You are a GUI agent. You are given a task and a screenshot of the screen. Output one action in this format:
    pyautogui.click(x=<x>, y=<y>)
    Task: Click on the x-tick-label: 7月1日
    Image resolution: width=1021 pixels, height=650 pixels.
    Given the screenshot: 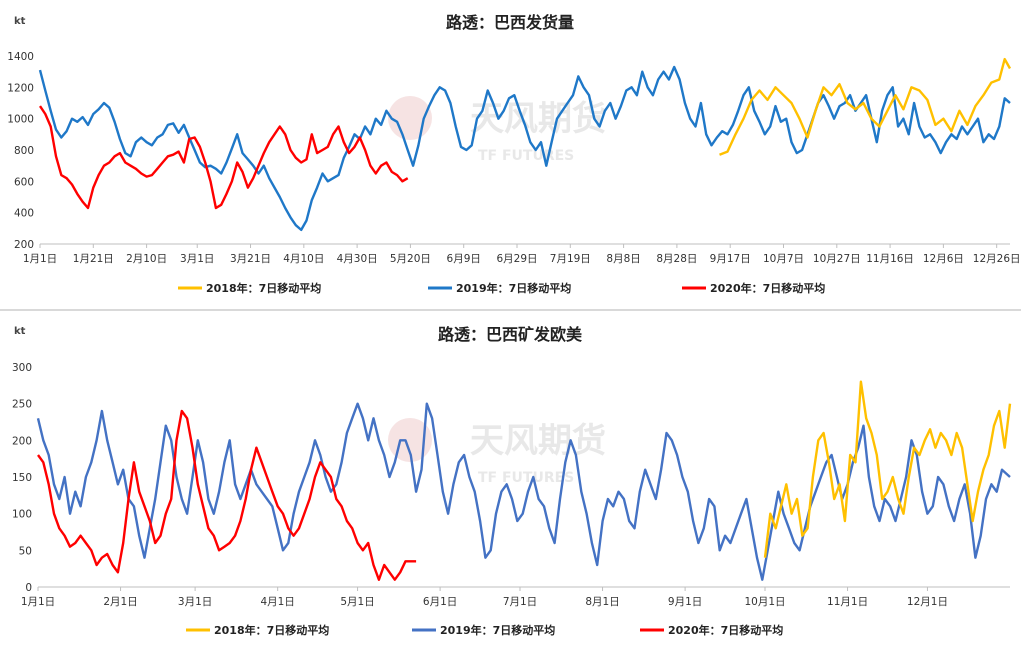 What is the action you would take?
    pyautogui.click(x=520, y=602)
    